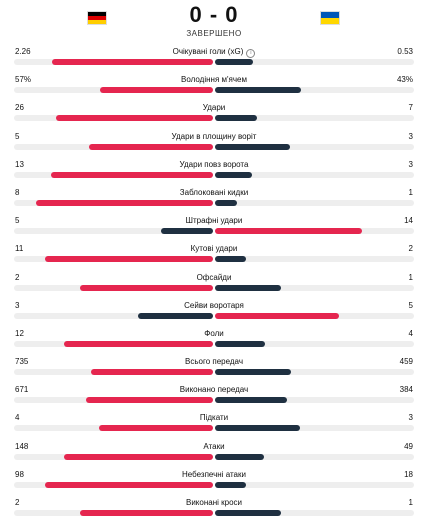 The height and width of the screenshot is (523, 428). Describe the element at coordinates (214, 221) in the screenshot. I see `stat-label-wrap: Штрафні удари` at that location.